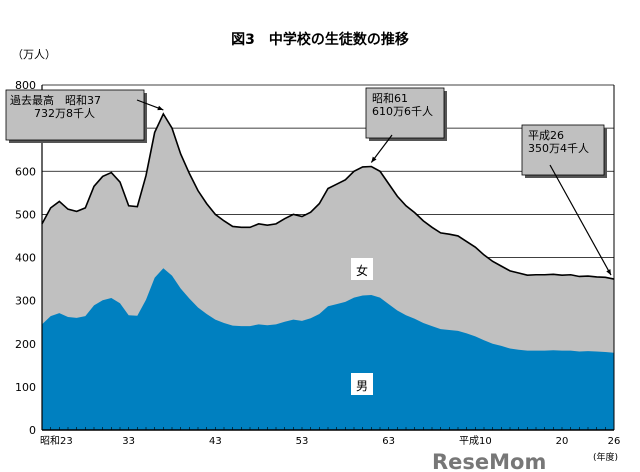 The image size is (640, 472). Describe the element at coordinates (402, 111) in the screenshot. I see `annotation-text: 610万6千人` at that location.